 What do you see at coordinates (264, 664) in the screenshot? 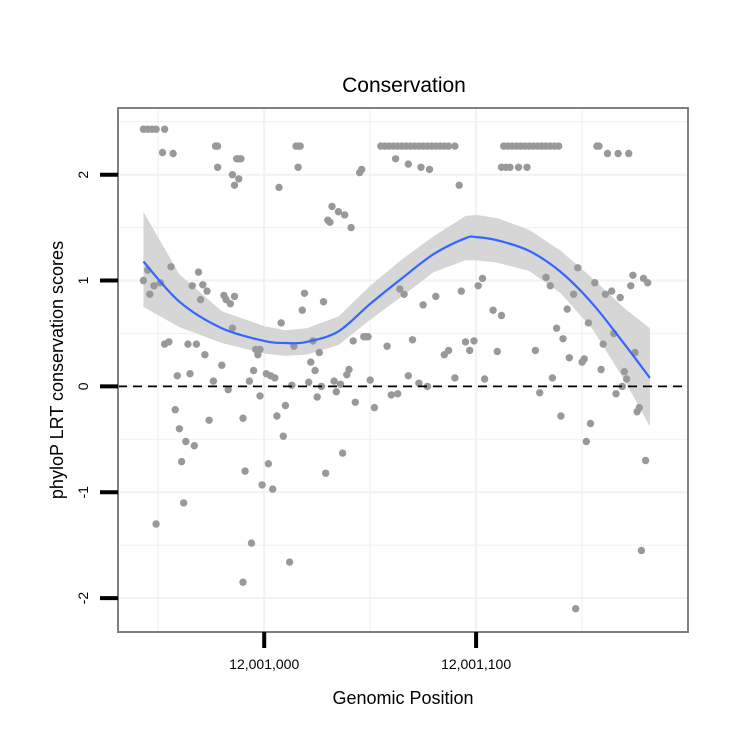
I see `x-tick-label: 12,001,000` at bounding box center [264, 664].